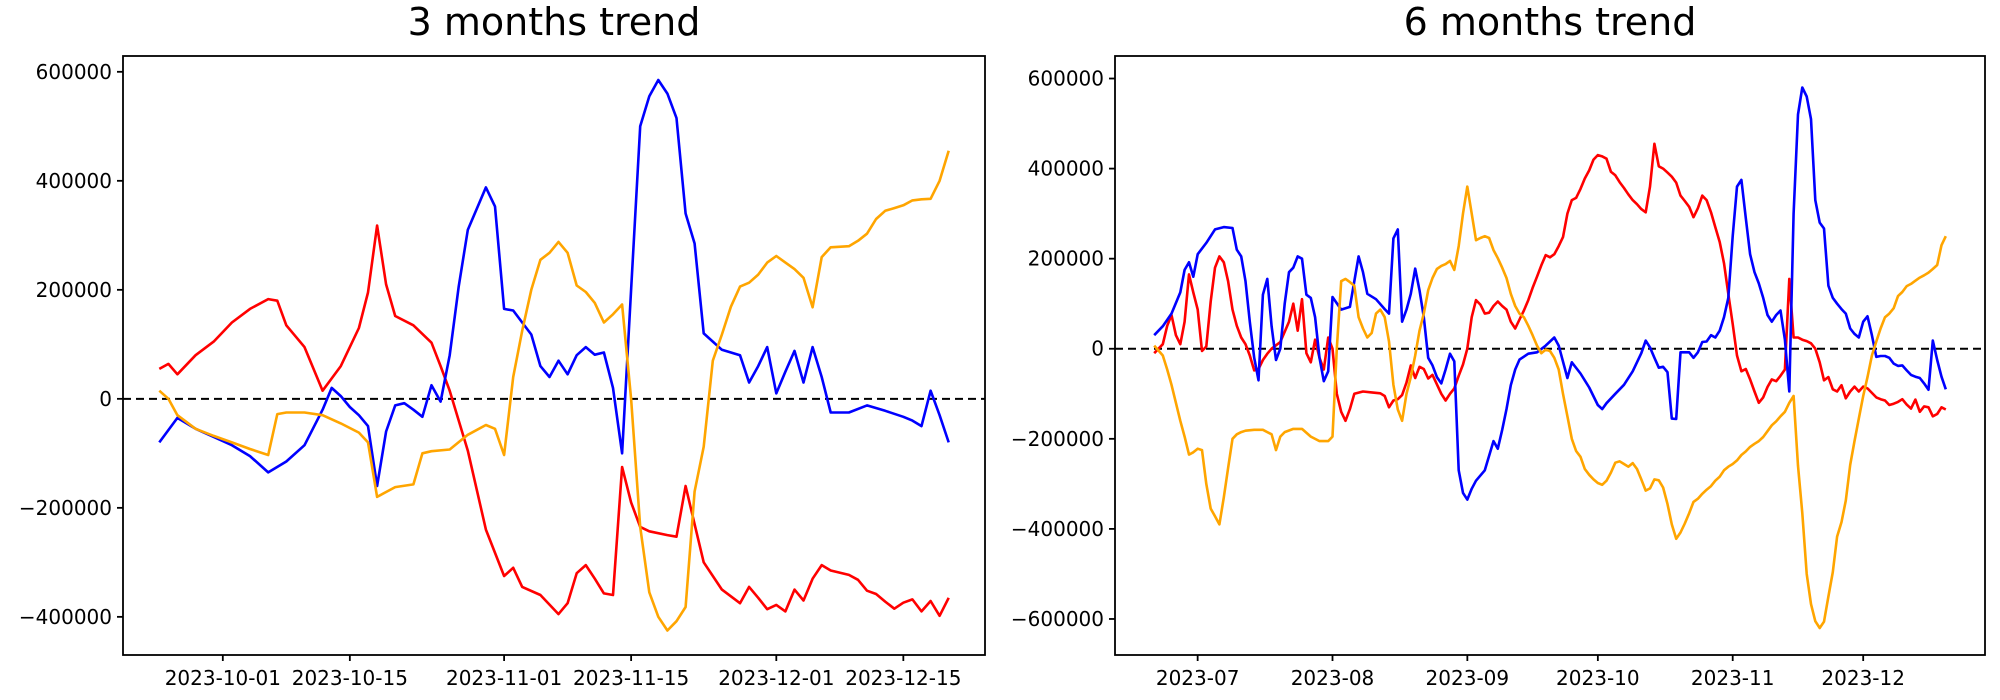 Image resolution: width=2000 pixels, height=700 pixels. Describe the element at coordinates (1333, 678) in the screenshot. I see `x-tick-label: 2023-08` at that location.